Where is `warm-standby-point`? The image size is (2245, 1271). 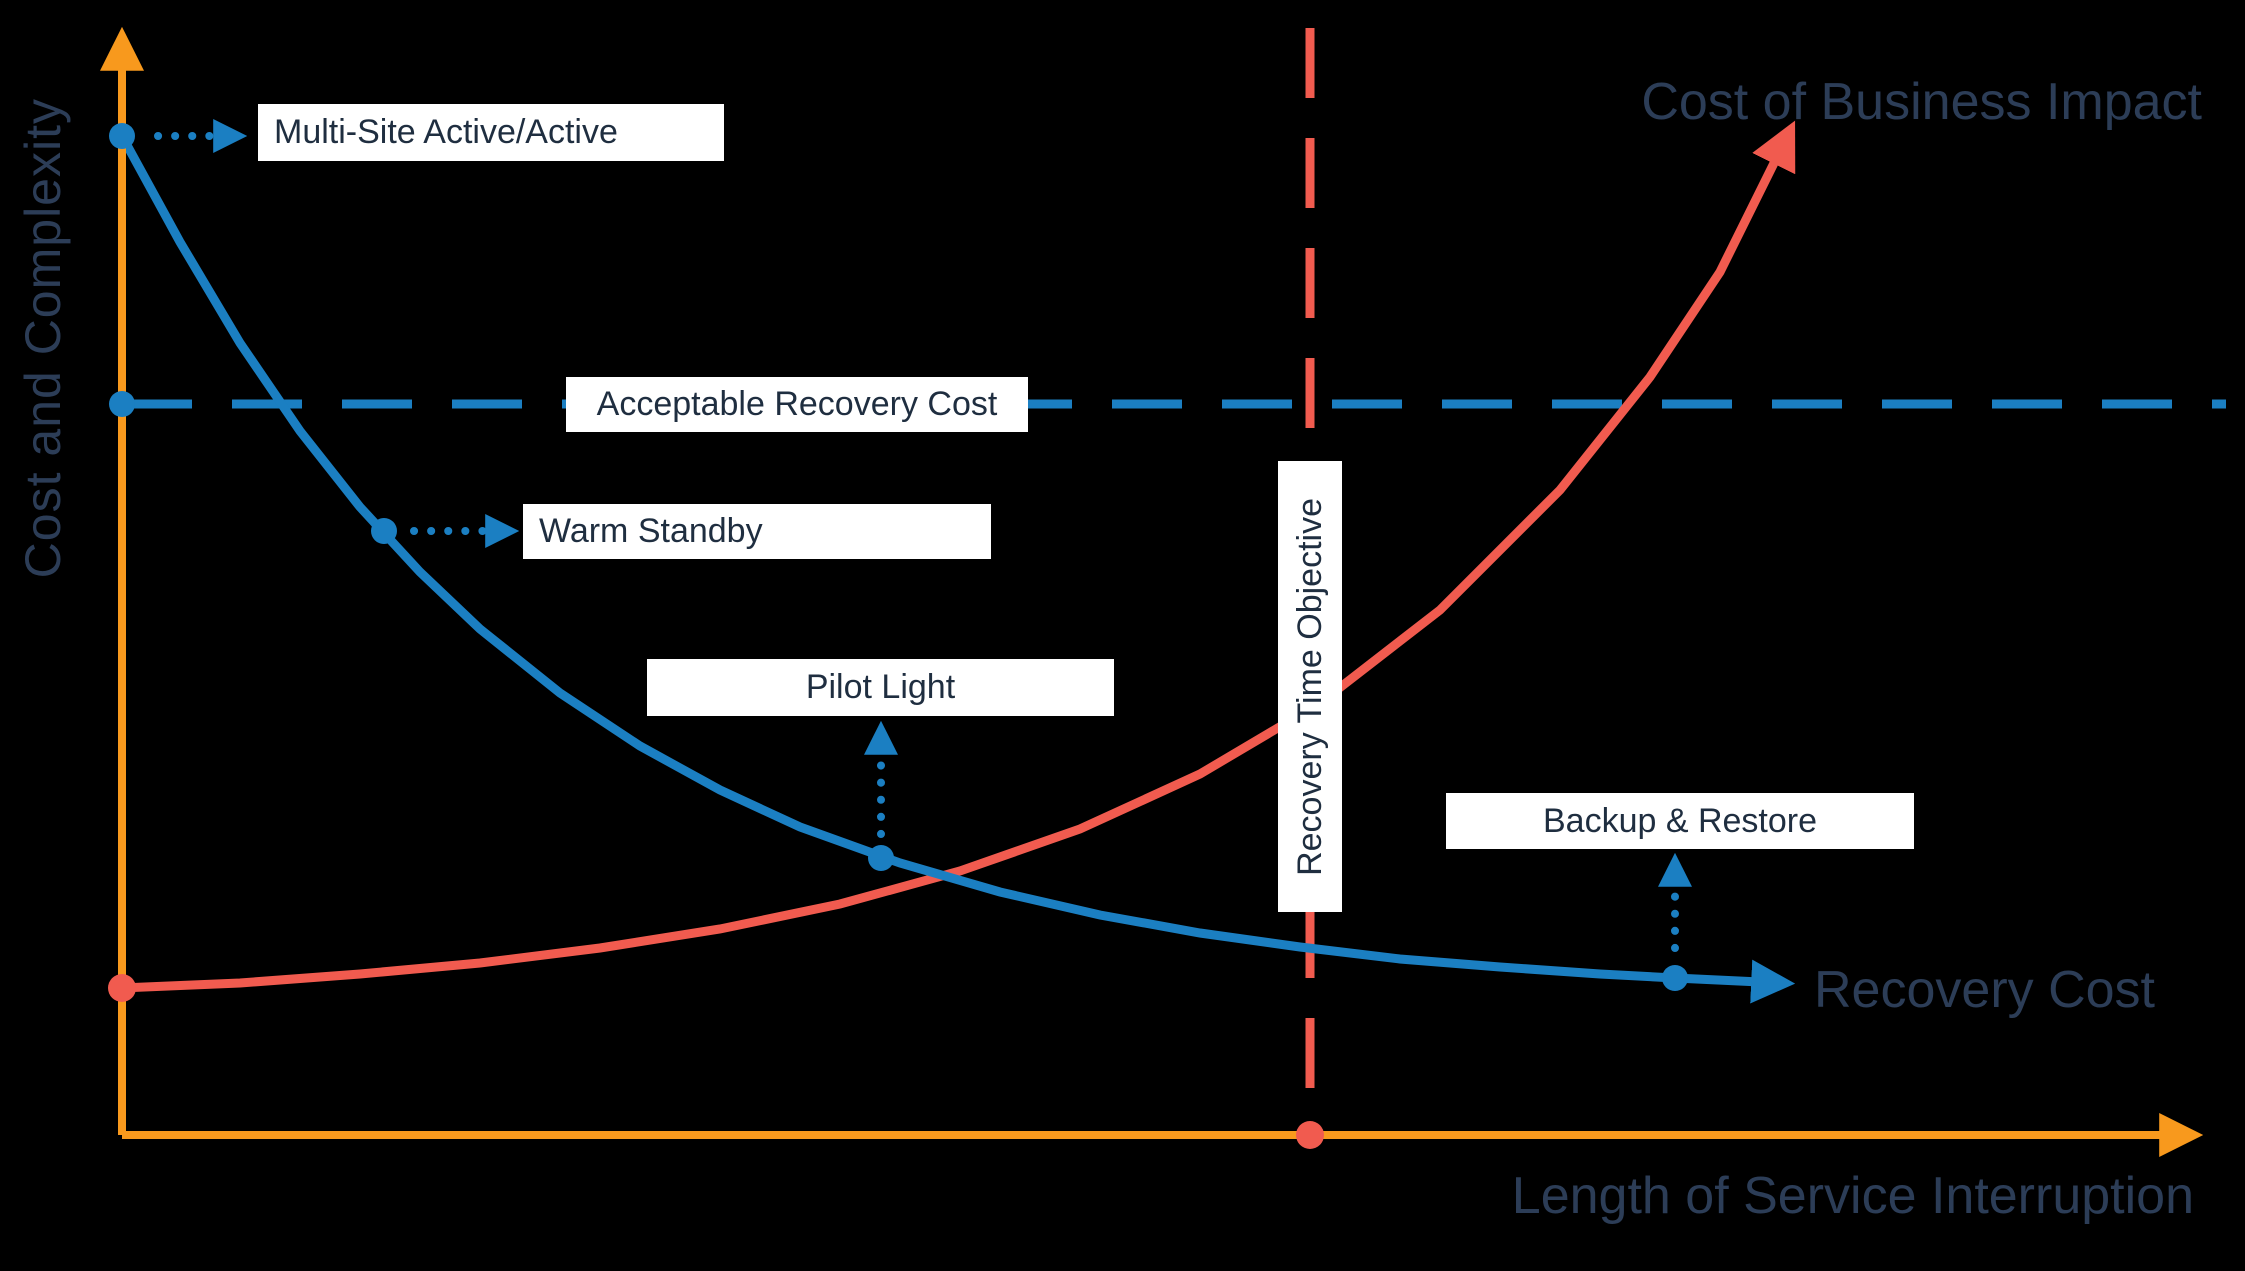 warm-standby-point is located at coordinates (384, 531).